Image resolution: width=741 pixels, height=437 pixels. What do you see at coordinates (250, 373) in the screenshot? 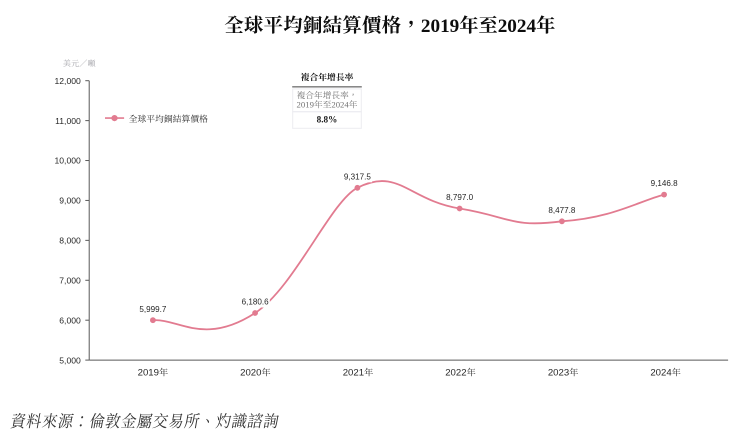
I see `svg-text: 2020` at bounding box center [250, 373].